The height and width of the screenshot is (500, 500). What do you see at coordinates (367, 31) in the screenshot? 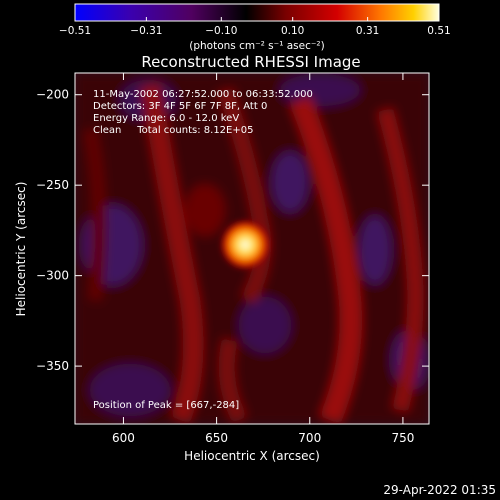
I see `colorbar-tick-label: 0.31` at bounding box center [367, 31].